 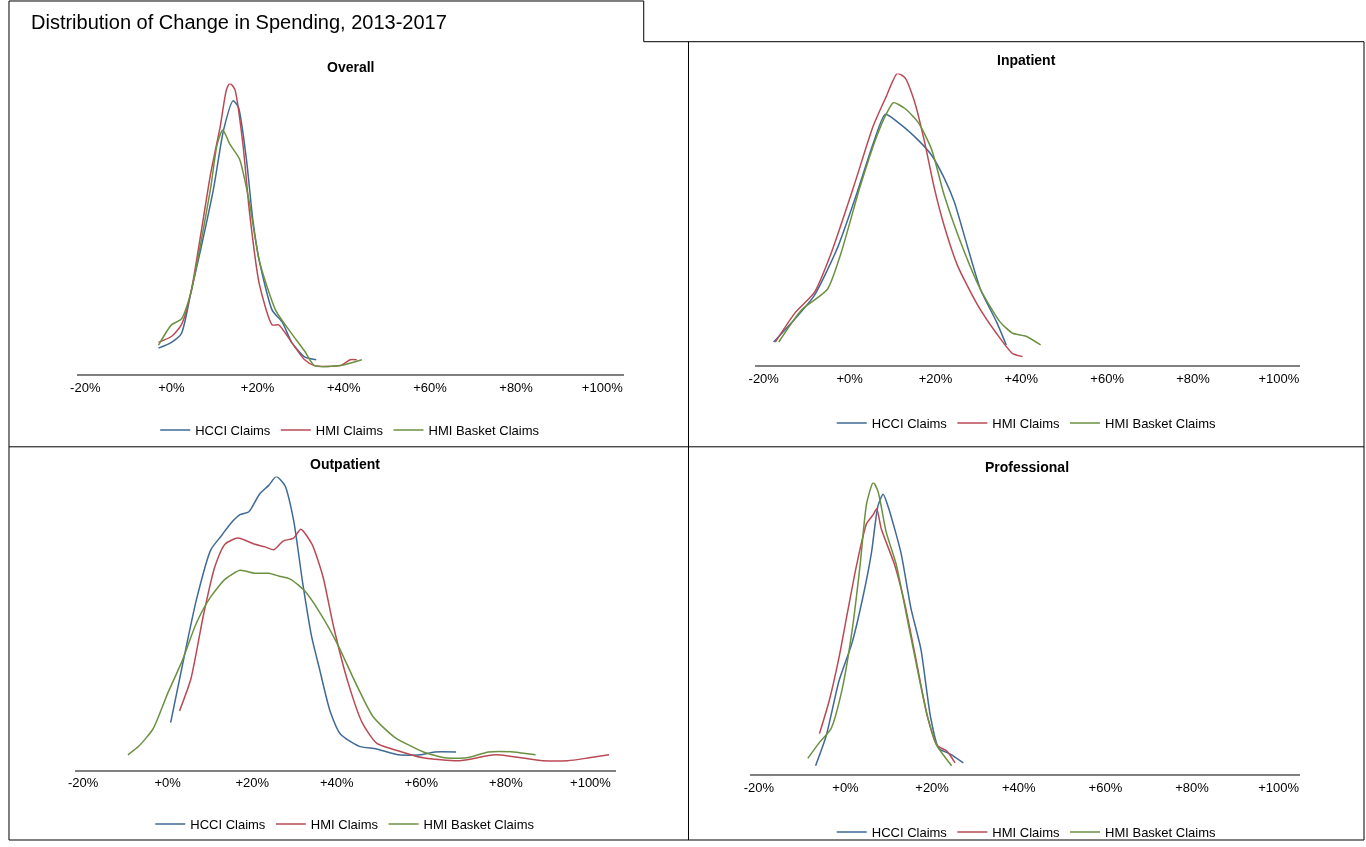 What do you see at coordinates (351, 67) in the screenshot?
I see `chart-title: Overall` at bounding box center [351, 67].